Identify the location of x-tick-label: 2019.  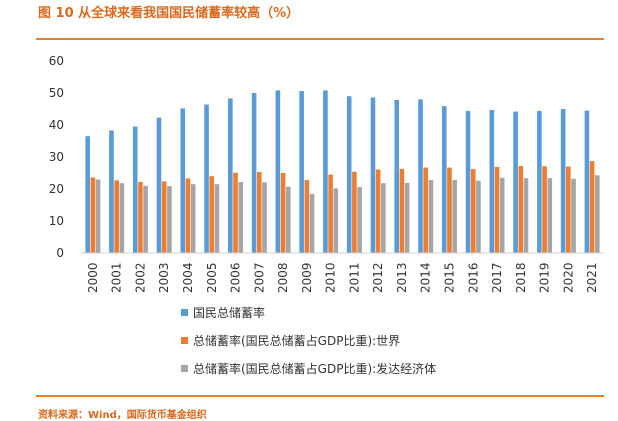
(545, 277).